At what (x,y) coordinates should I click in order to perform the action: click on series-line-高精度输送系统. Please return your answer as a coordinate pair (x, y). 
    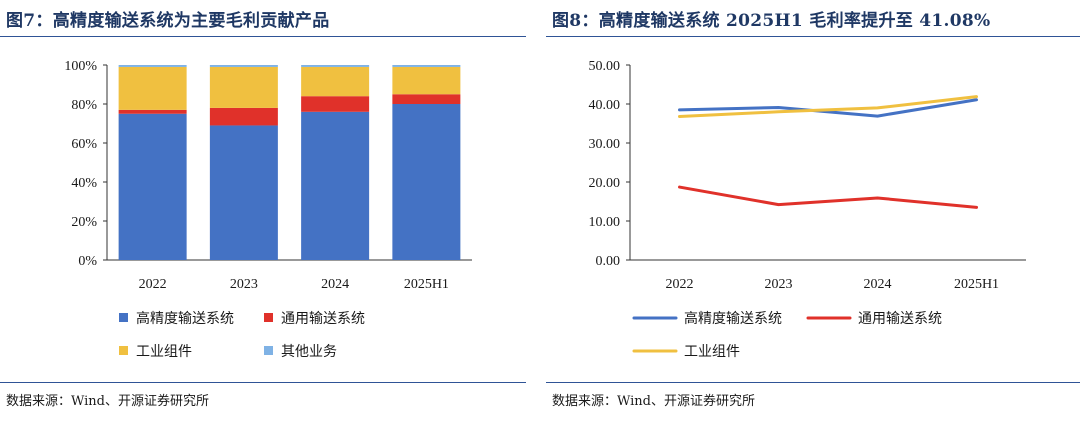
    Looking at the image, I should click on (828, 108).